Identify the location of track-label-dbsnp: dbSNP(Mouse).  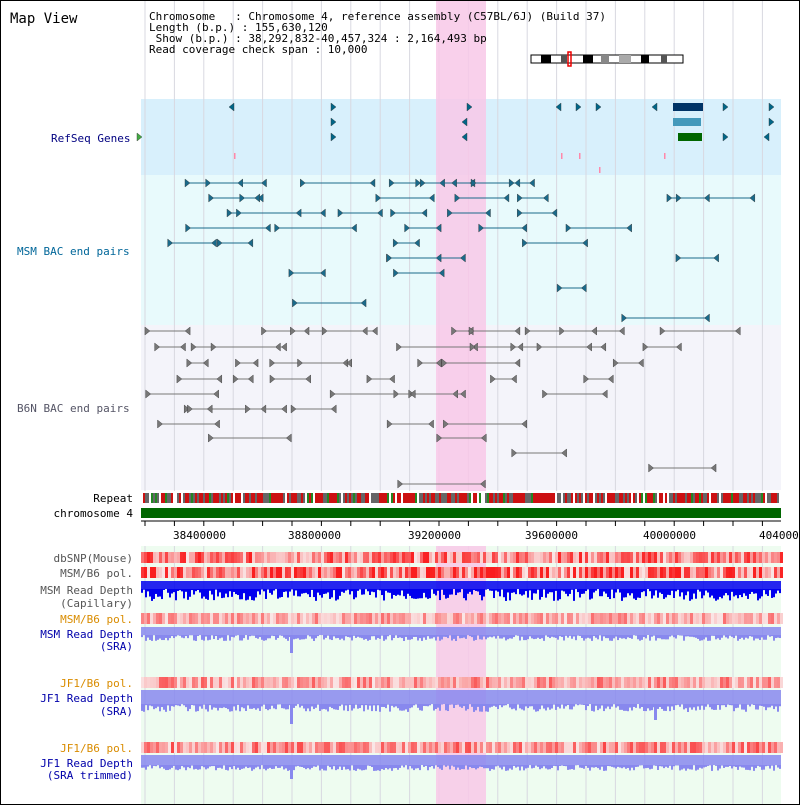
(93, 558).